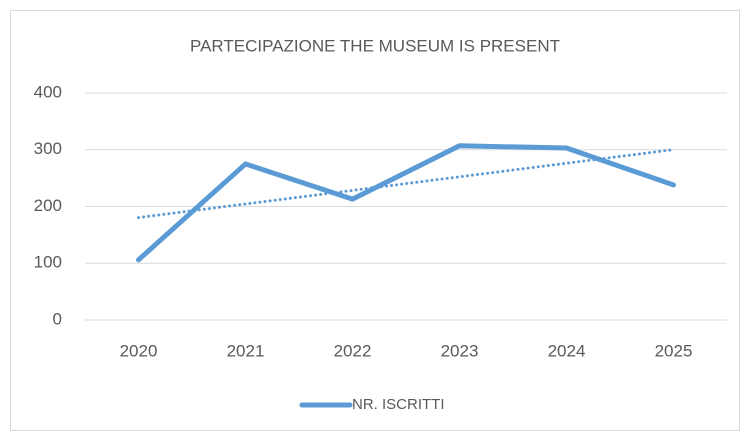 Image resolution: width=750 pixels, height=439 pixels. I want to click on x-tick-label: 2025, so click(674, 350).